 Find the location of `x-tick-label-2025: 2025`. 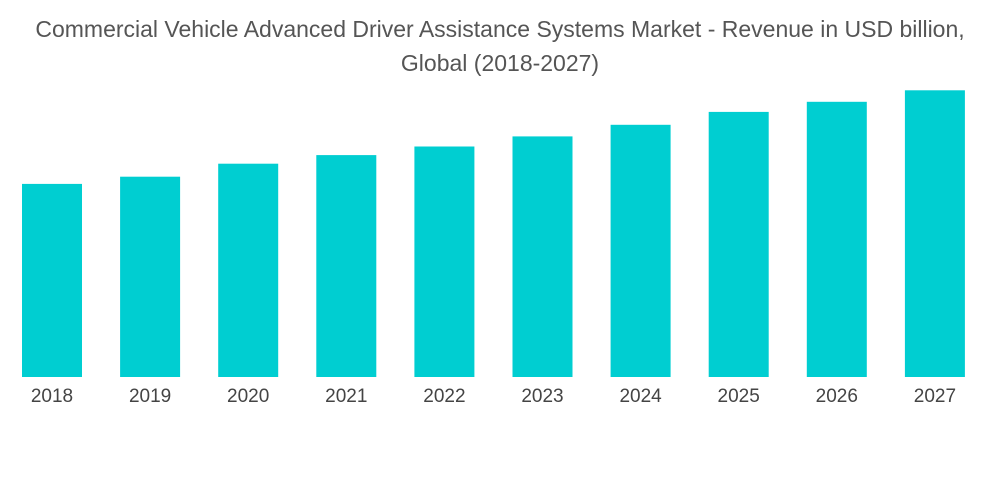

x-tick-label-2025: 2025 is located at coordinates (739, 396).